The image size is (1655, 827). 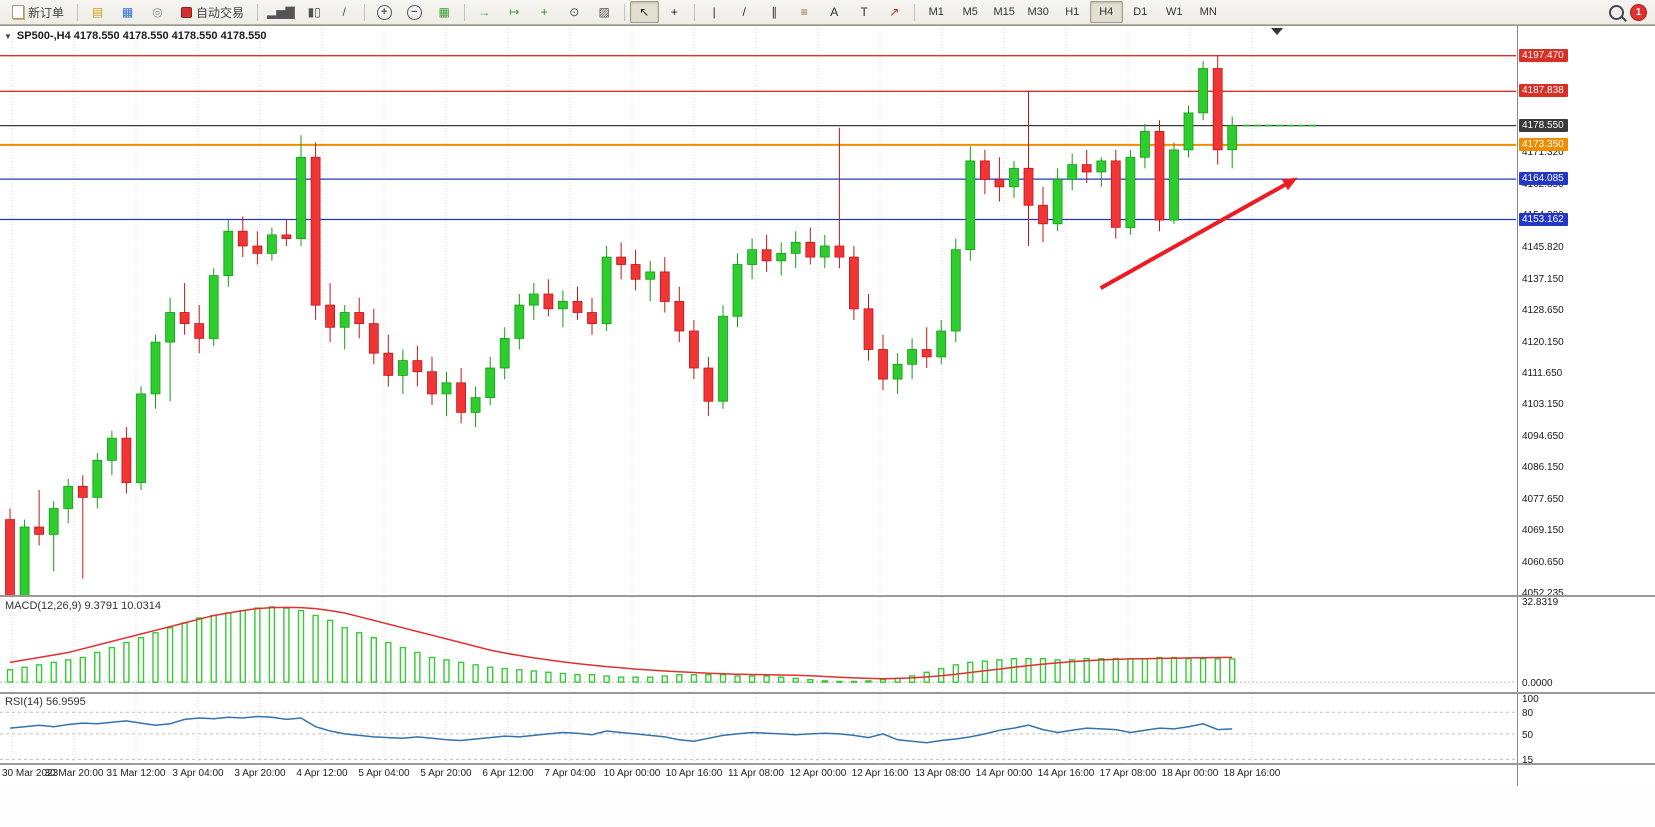 What do you see at coordinates (8, 36) in the screenshot?
I see `symbol-dropdown-icon: ▼` at bounding box center [8, 36].